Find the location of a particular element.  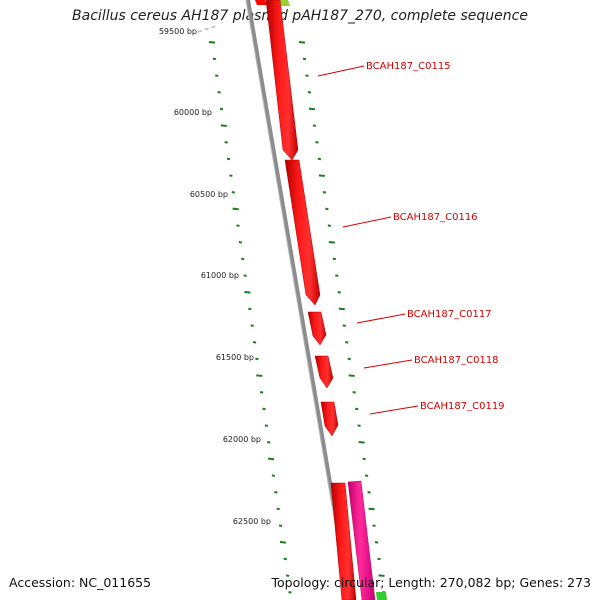

ruler-tick-label: 62000 bp is located at coordinates (242, 439).